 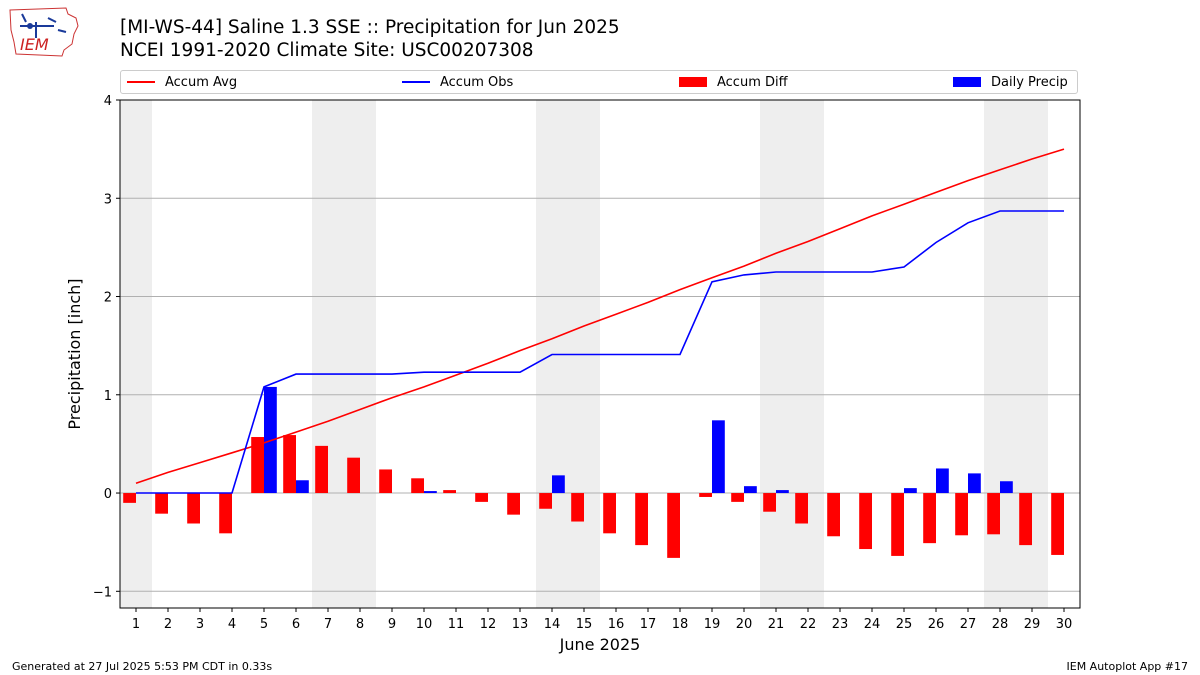 What do you see at coordinates (552, 624) in the screenshot?
I see `x-tick-label-14: 14` at bounding box center [552, 624].